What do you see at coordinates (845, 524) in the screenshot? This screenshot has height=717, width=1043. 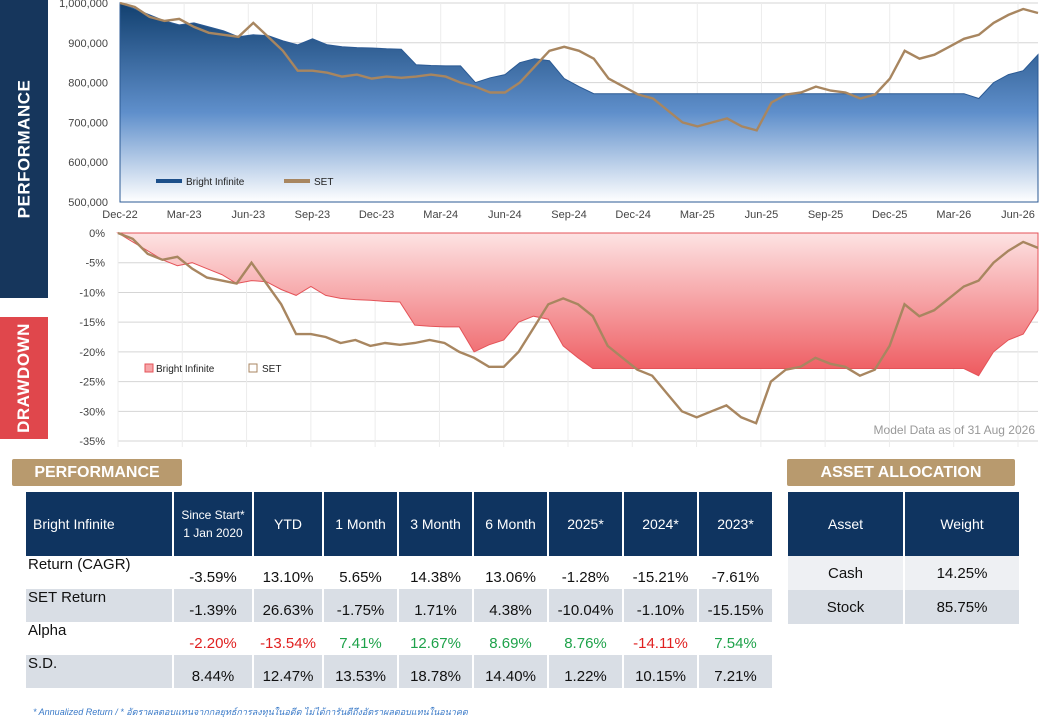 I see `header-asset: Asset` at bounding box center [845, 524].